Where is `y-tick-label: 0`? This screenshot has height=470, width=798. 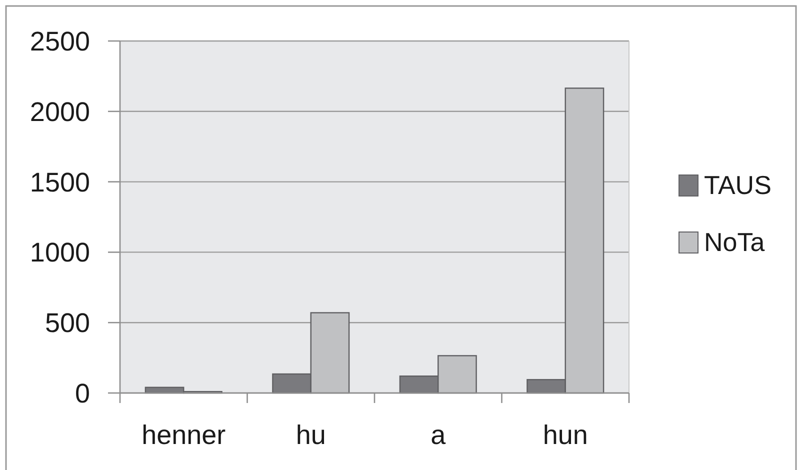 y-tick-label: 0 is located at coordinates (82, 393).